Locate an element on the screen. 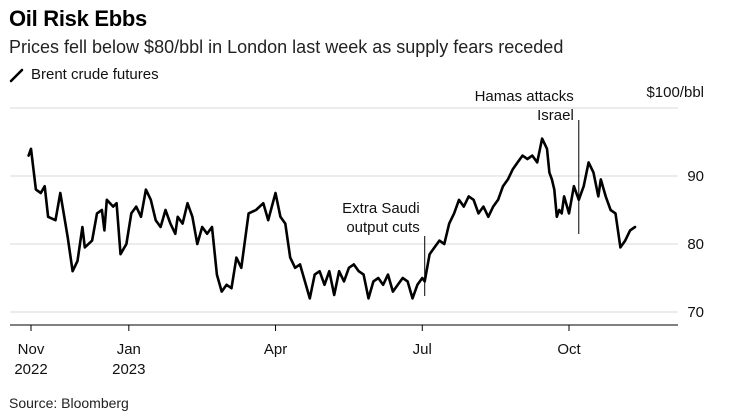  x-tick-label: 2023 is located at coordinates (128, 369).